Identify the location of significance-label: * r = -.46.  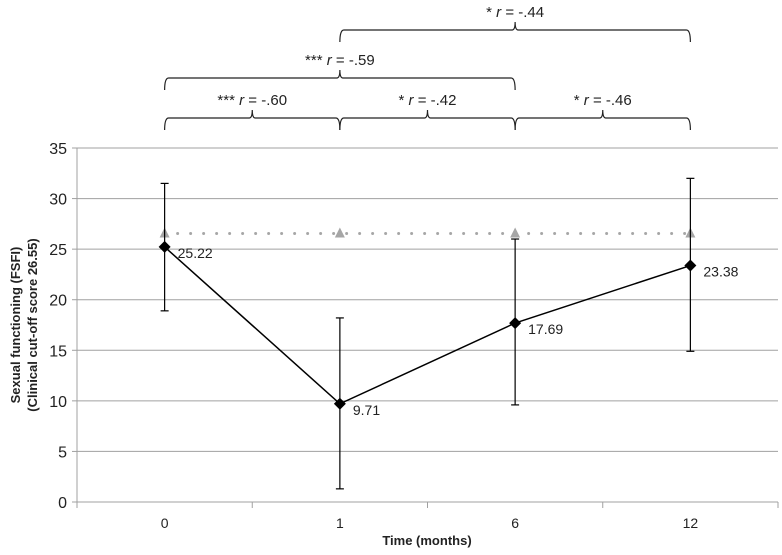
(603, 100).